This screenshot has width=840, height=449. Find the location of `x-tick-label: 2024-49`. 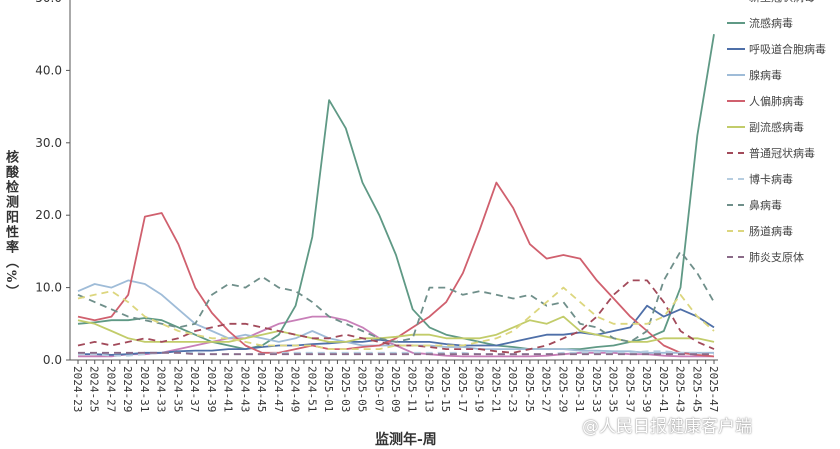

x-tick-label: 2024-49 is located at coordinates (295, 389).